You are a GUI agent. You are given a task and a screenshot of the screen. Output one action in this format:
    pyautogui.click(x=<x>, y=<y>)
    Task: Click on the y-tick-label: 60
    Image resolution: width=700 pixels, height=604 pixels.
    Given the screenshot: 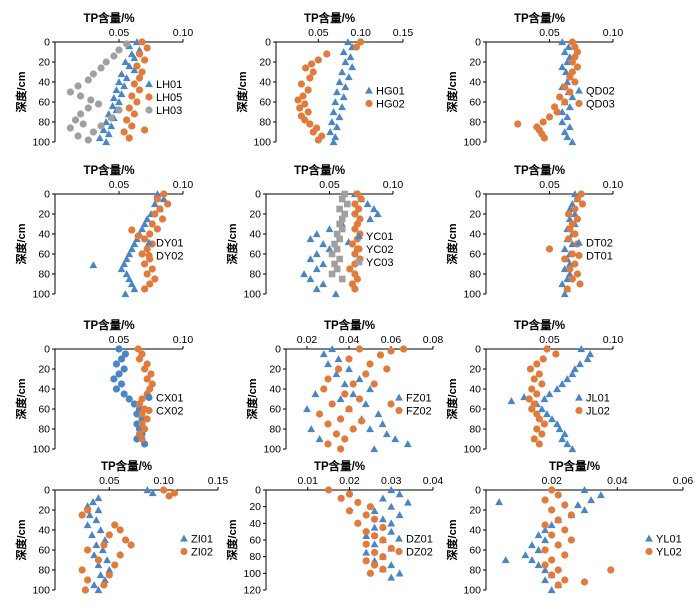 What is the action you would take?
    pyautogui.click(x=475, y=103)
    